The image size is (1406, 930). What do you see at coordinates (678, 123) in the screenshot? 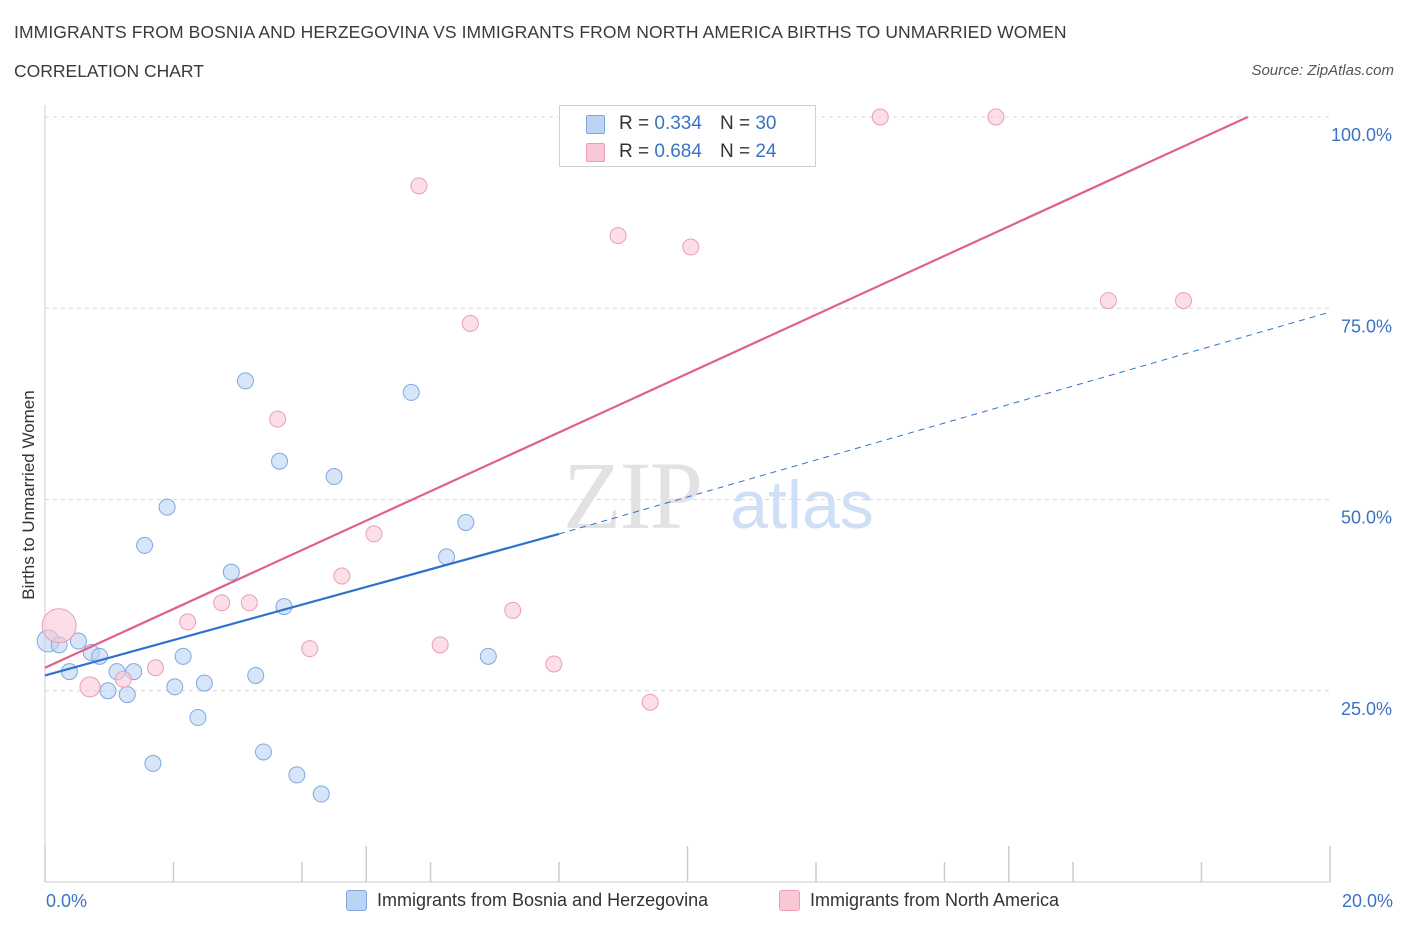
I see `legend-r-value: 0.334` at bounding box center [678, 123].